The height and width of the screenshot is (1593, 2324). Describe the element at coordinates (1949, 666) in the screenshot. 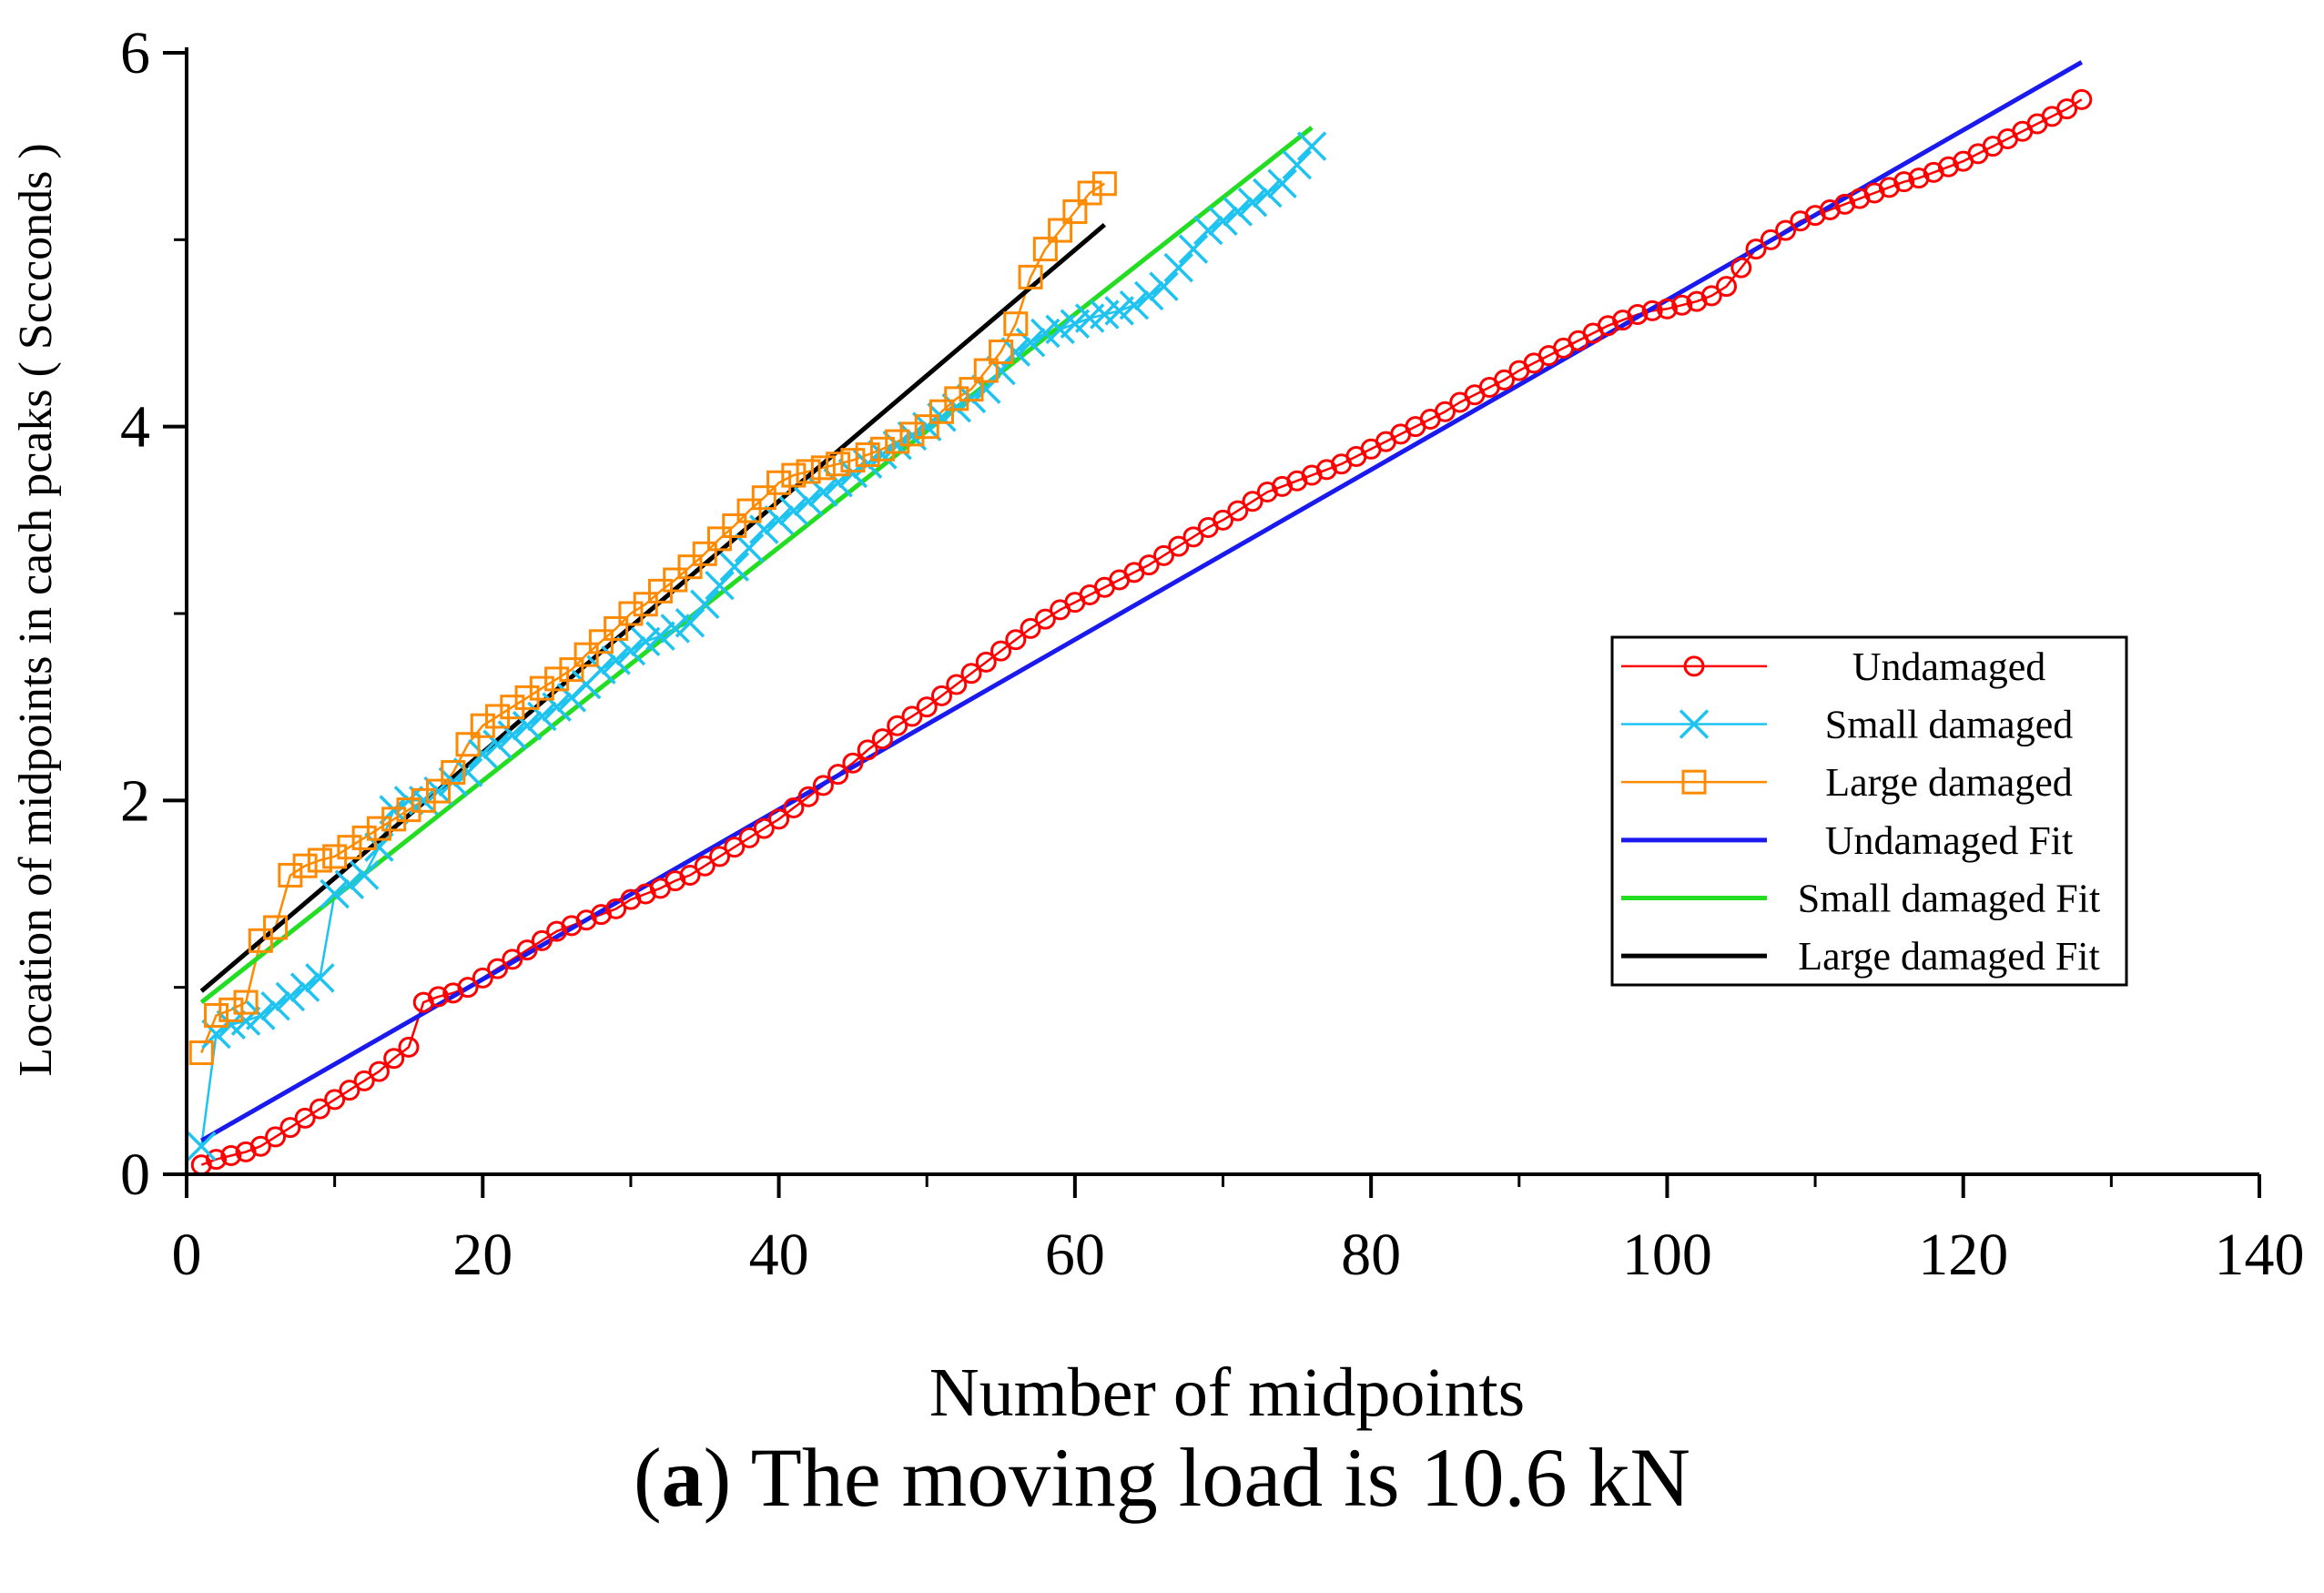

I see `undamaged-legend-label: Undamaged` at that location.